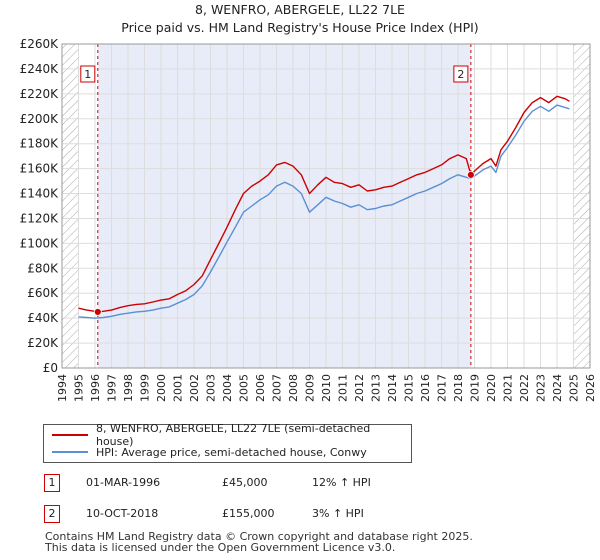 The width and height of the screenshot is (600, 560). Describe the element at coordinates (40, 119) in the screenshot. I see `y-tick-label: £200K` at that location.